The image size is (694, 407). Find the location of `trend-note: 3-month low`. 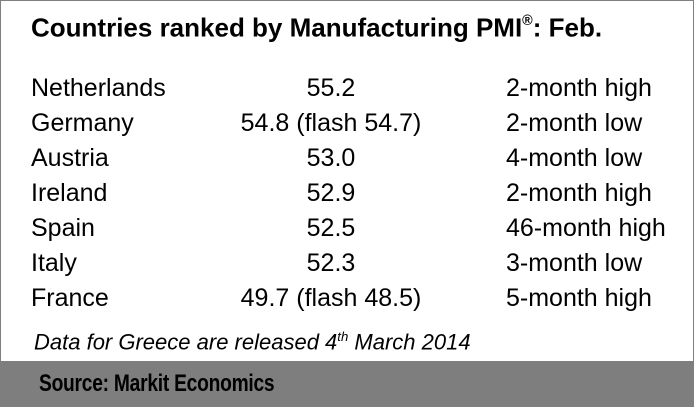

trend-note: 3-month low is located at coordinates (574, 262).